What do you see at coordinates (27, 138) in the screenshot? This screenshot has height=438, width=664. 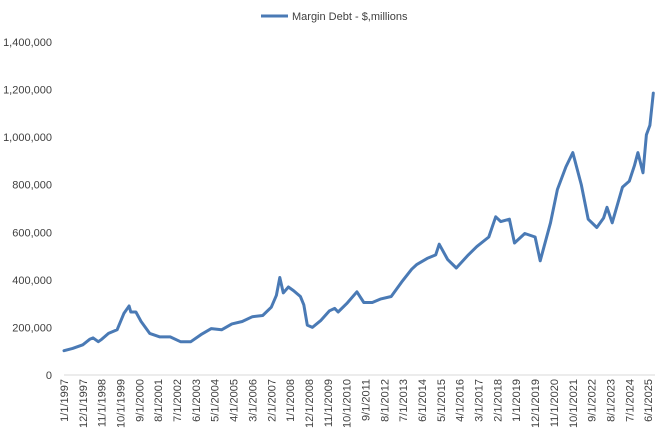 I see `y-tick-label: 1,000,000` at bounding box center [27, 138].